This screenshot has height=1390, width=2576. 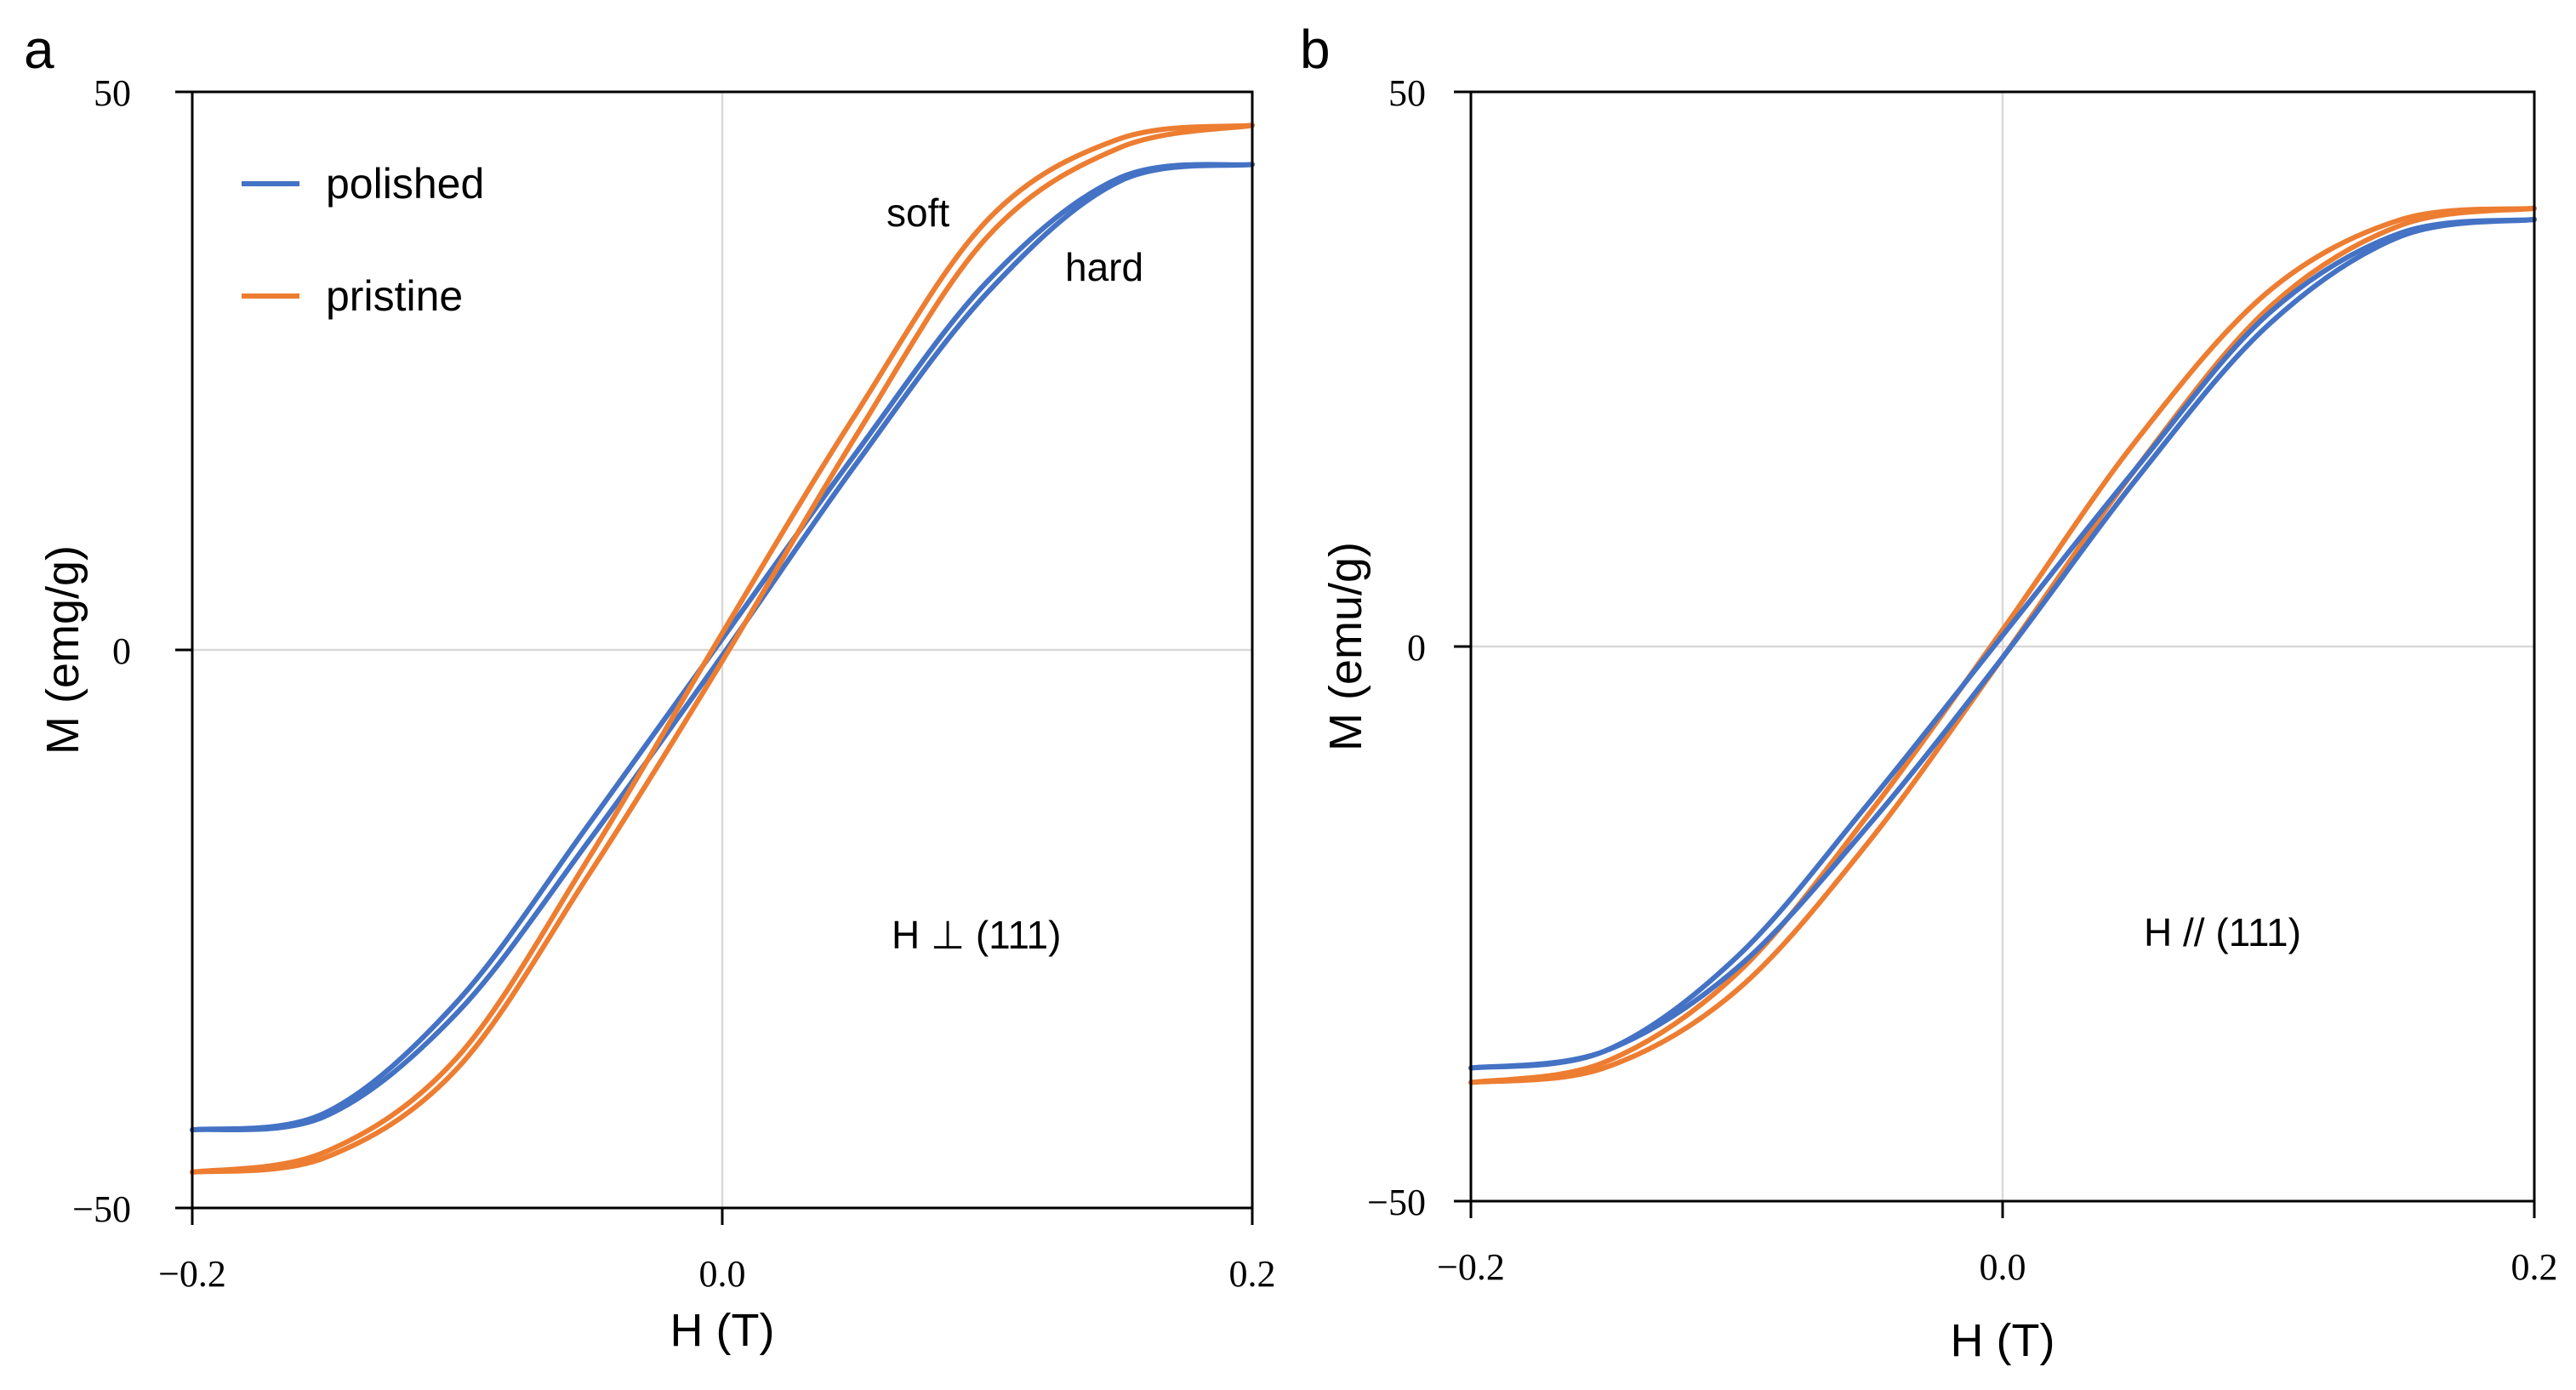 I want to click on panel-b-x-axis-title: H (T), so click(x=2003, y=1341).